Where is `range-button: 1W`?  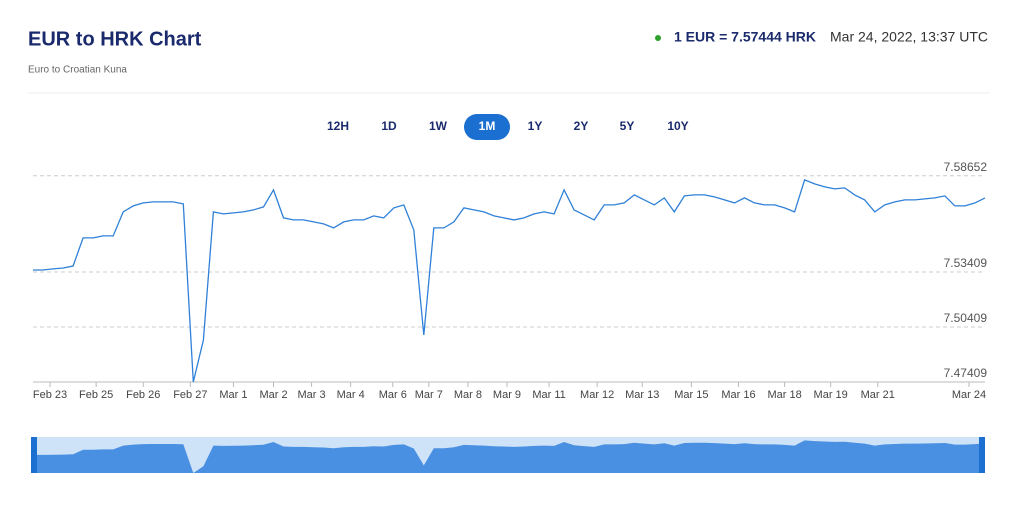 range-button: 1W is located at coordinates (438, 126).